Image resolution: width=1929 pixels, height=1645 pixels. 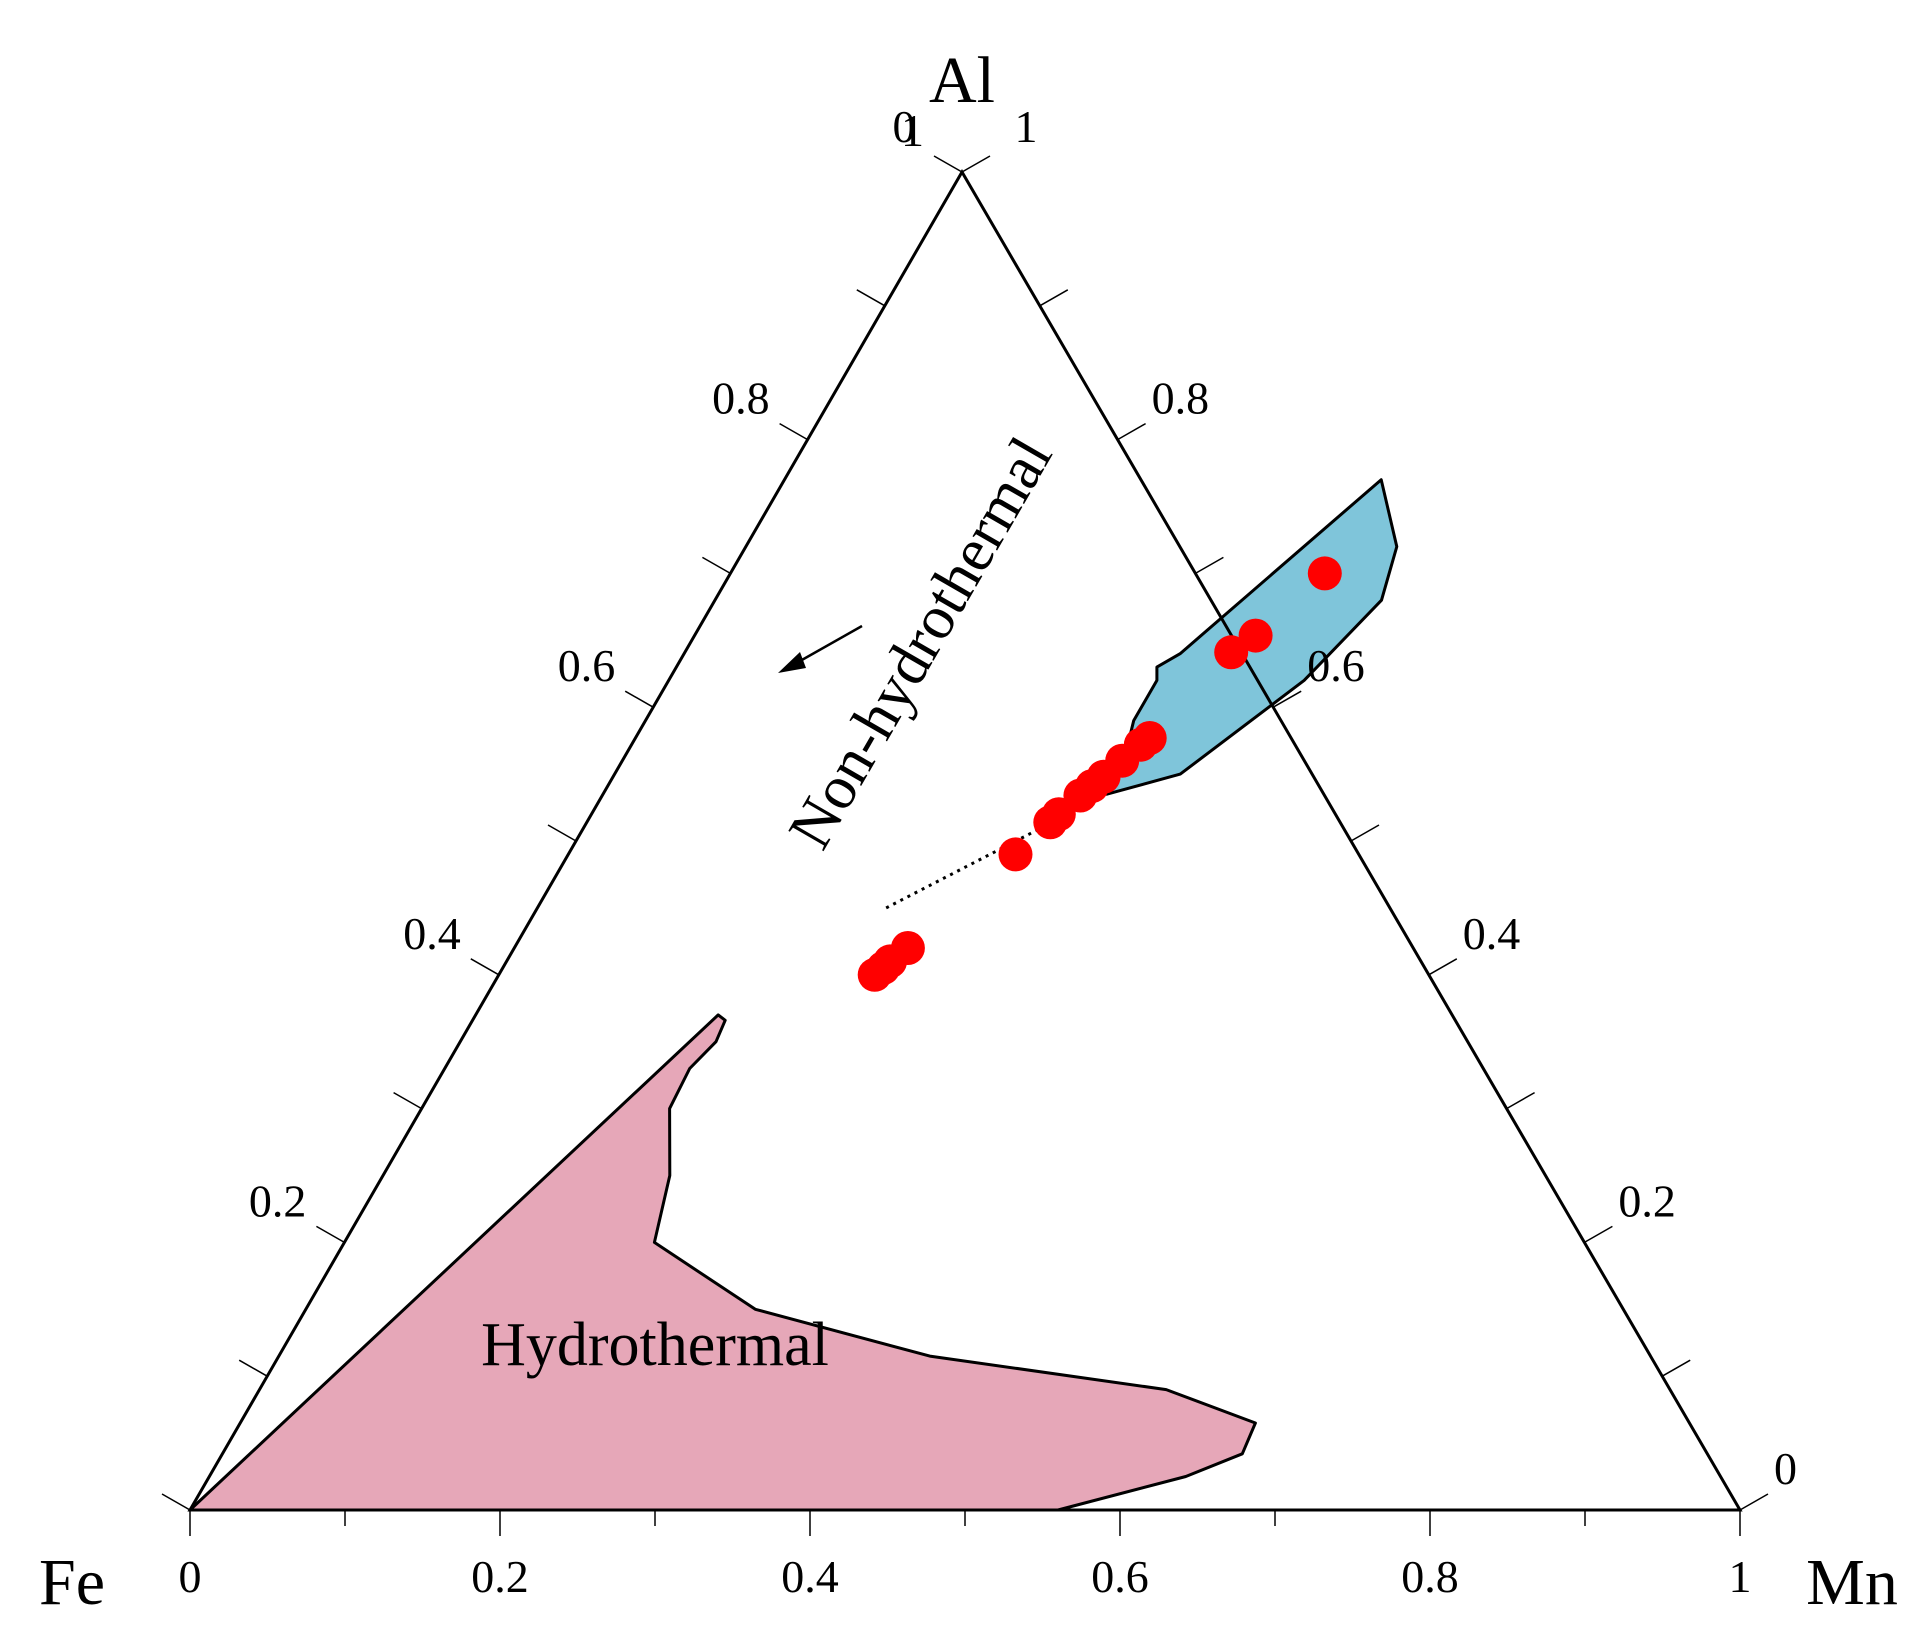 I want to click on region-label-non-hydrothermal: Non-hydrothermal, so click(x=921, y=643).